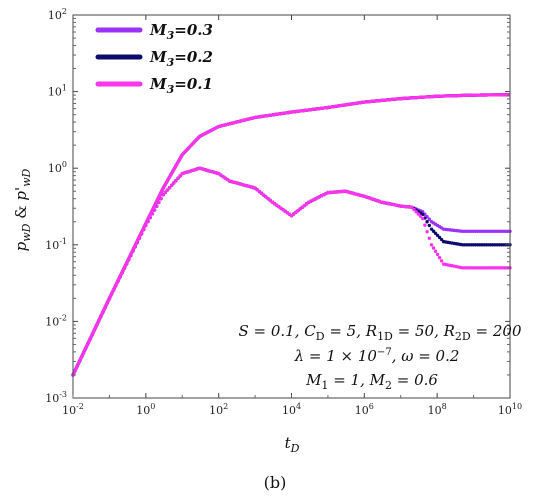 Image resolution: width=550 pixels, height=501 pixels. I want to click on legend: M3=0.3 M3=0.2 M3=0.1, so click(154, 58).